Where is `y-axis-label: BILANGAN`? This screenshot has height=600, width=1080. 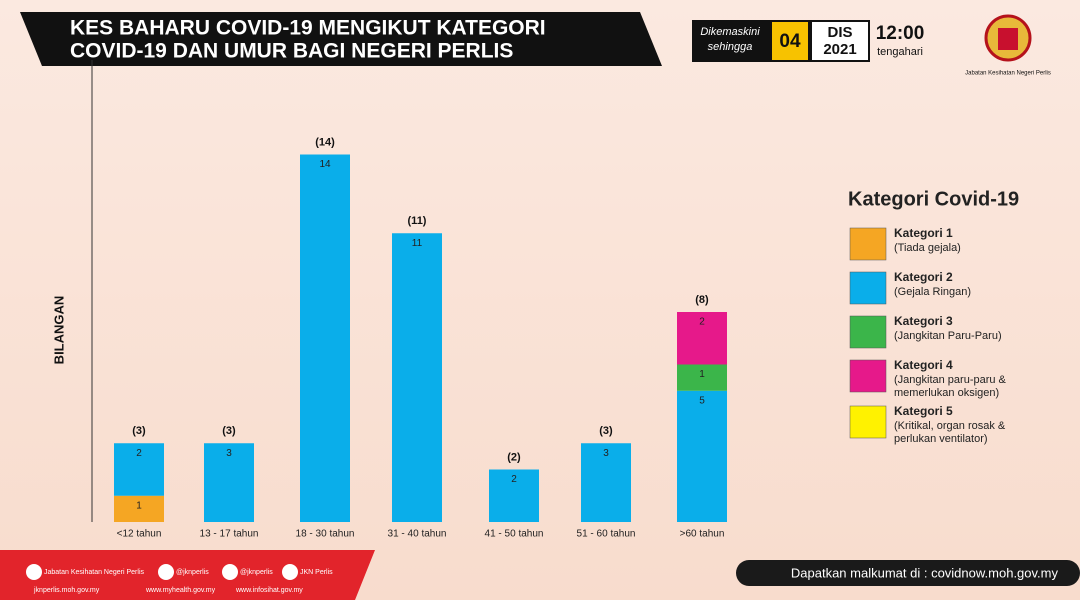 y-axis-label: BILANGAN is located at coordinates (58, 330).